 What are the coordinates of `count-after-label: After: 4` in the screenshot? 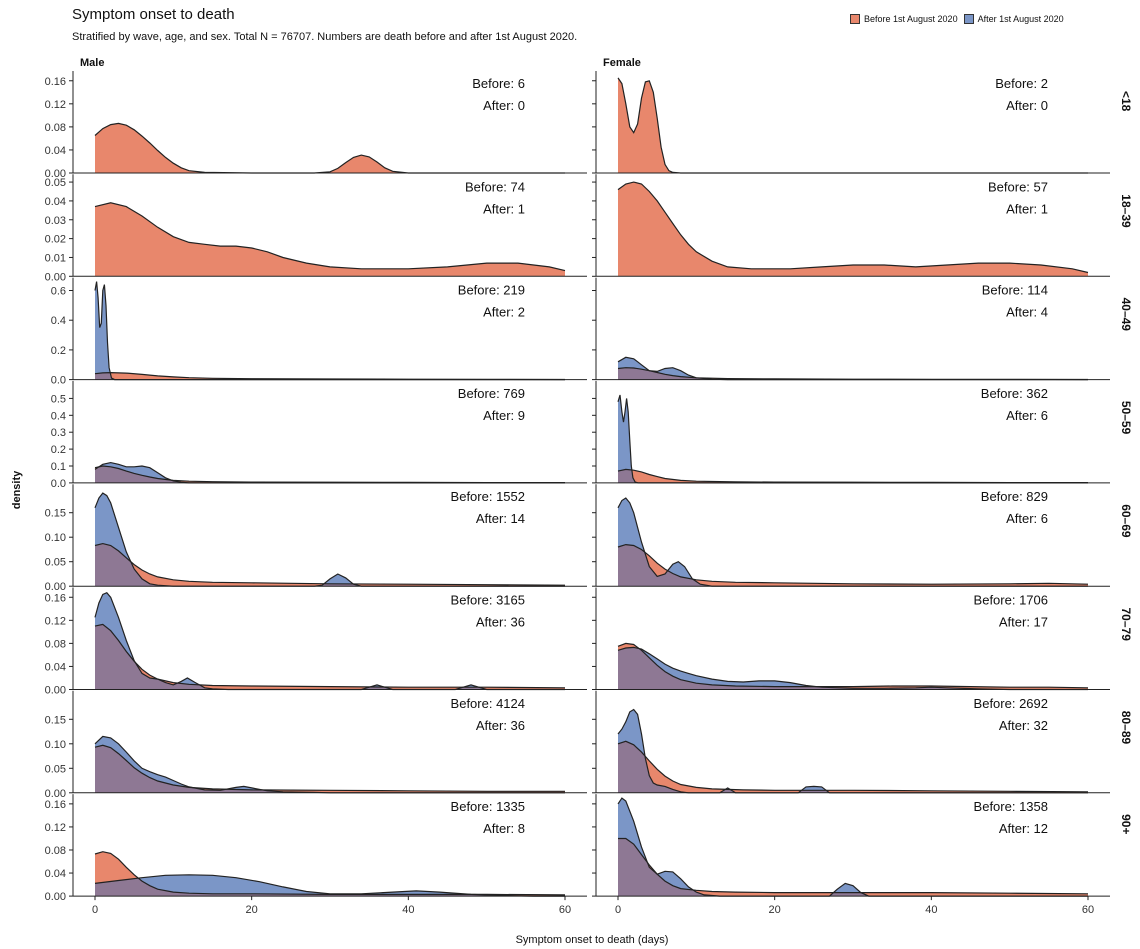 It's located at (1027, 312).